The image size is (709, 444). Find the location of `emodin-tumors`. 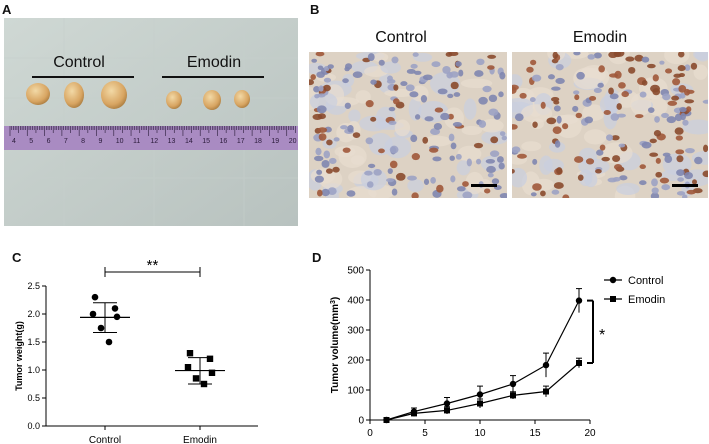

emodin-tumors is located at coordinates (208, 100).